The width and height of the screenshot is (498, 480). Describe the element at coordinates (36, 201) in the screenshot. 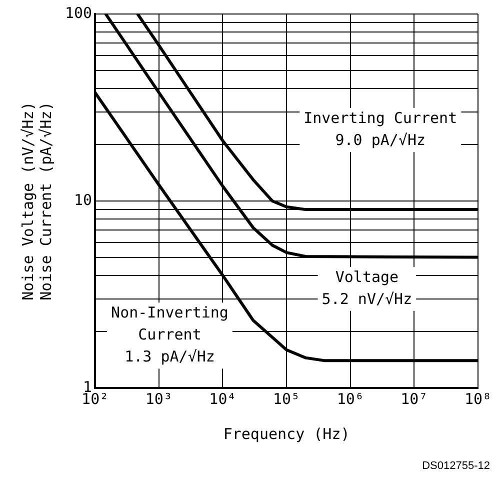

I see `y-axis-title: Noise Voltage (nV/√Hz) Noise Current (pA/√Hz)` at that location.